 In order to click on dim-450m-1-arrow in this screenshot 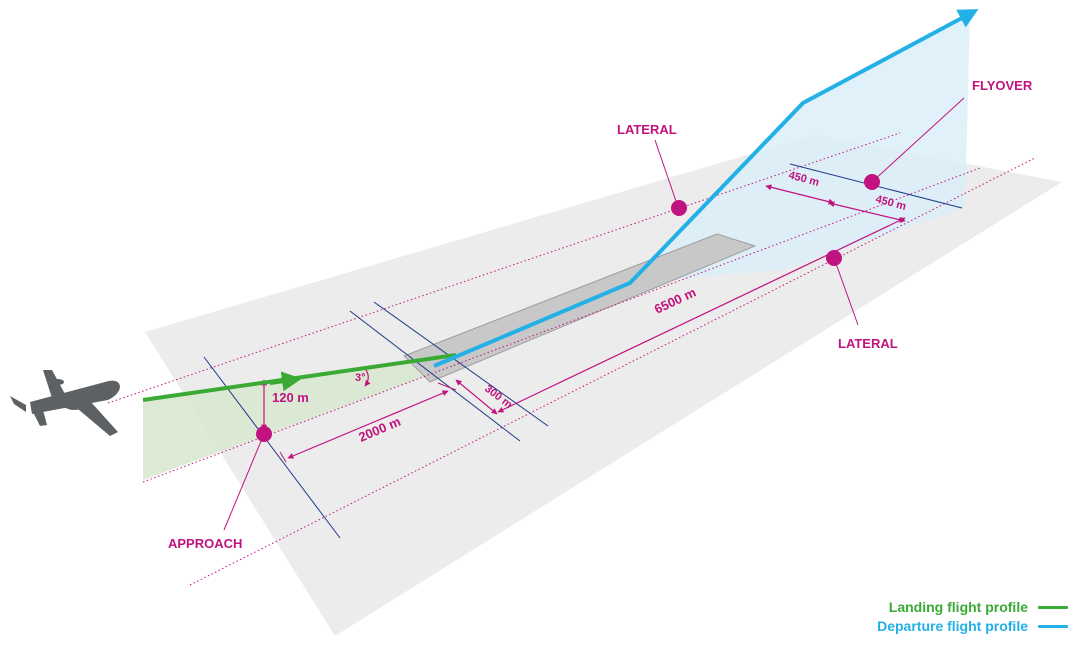, I will do `click(800, 194)`.